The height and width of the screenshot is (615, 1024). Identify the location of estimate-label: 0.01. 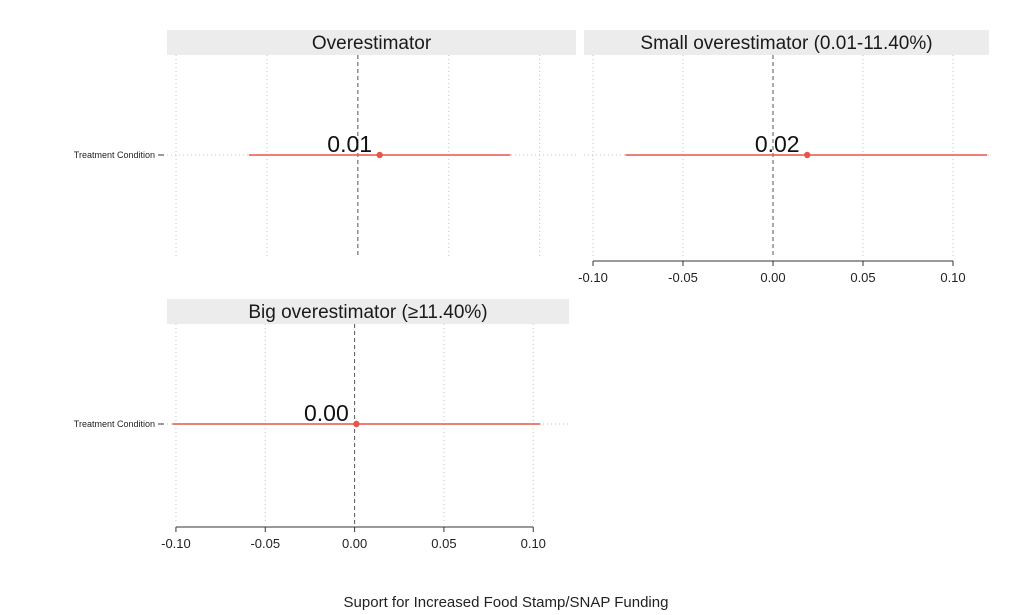
(349, 144).